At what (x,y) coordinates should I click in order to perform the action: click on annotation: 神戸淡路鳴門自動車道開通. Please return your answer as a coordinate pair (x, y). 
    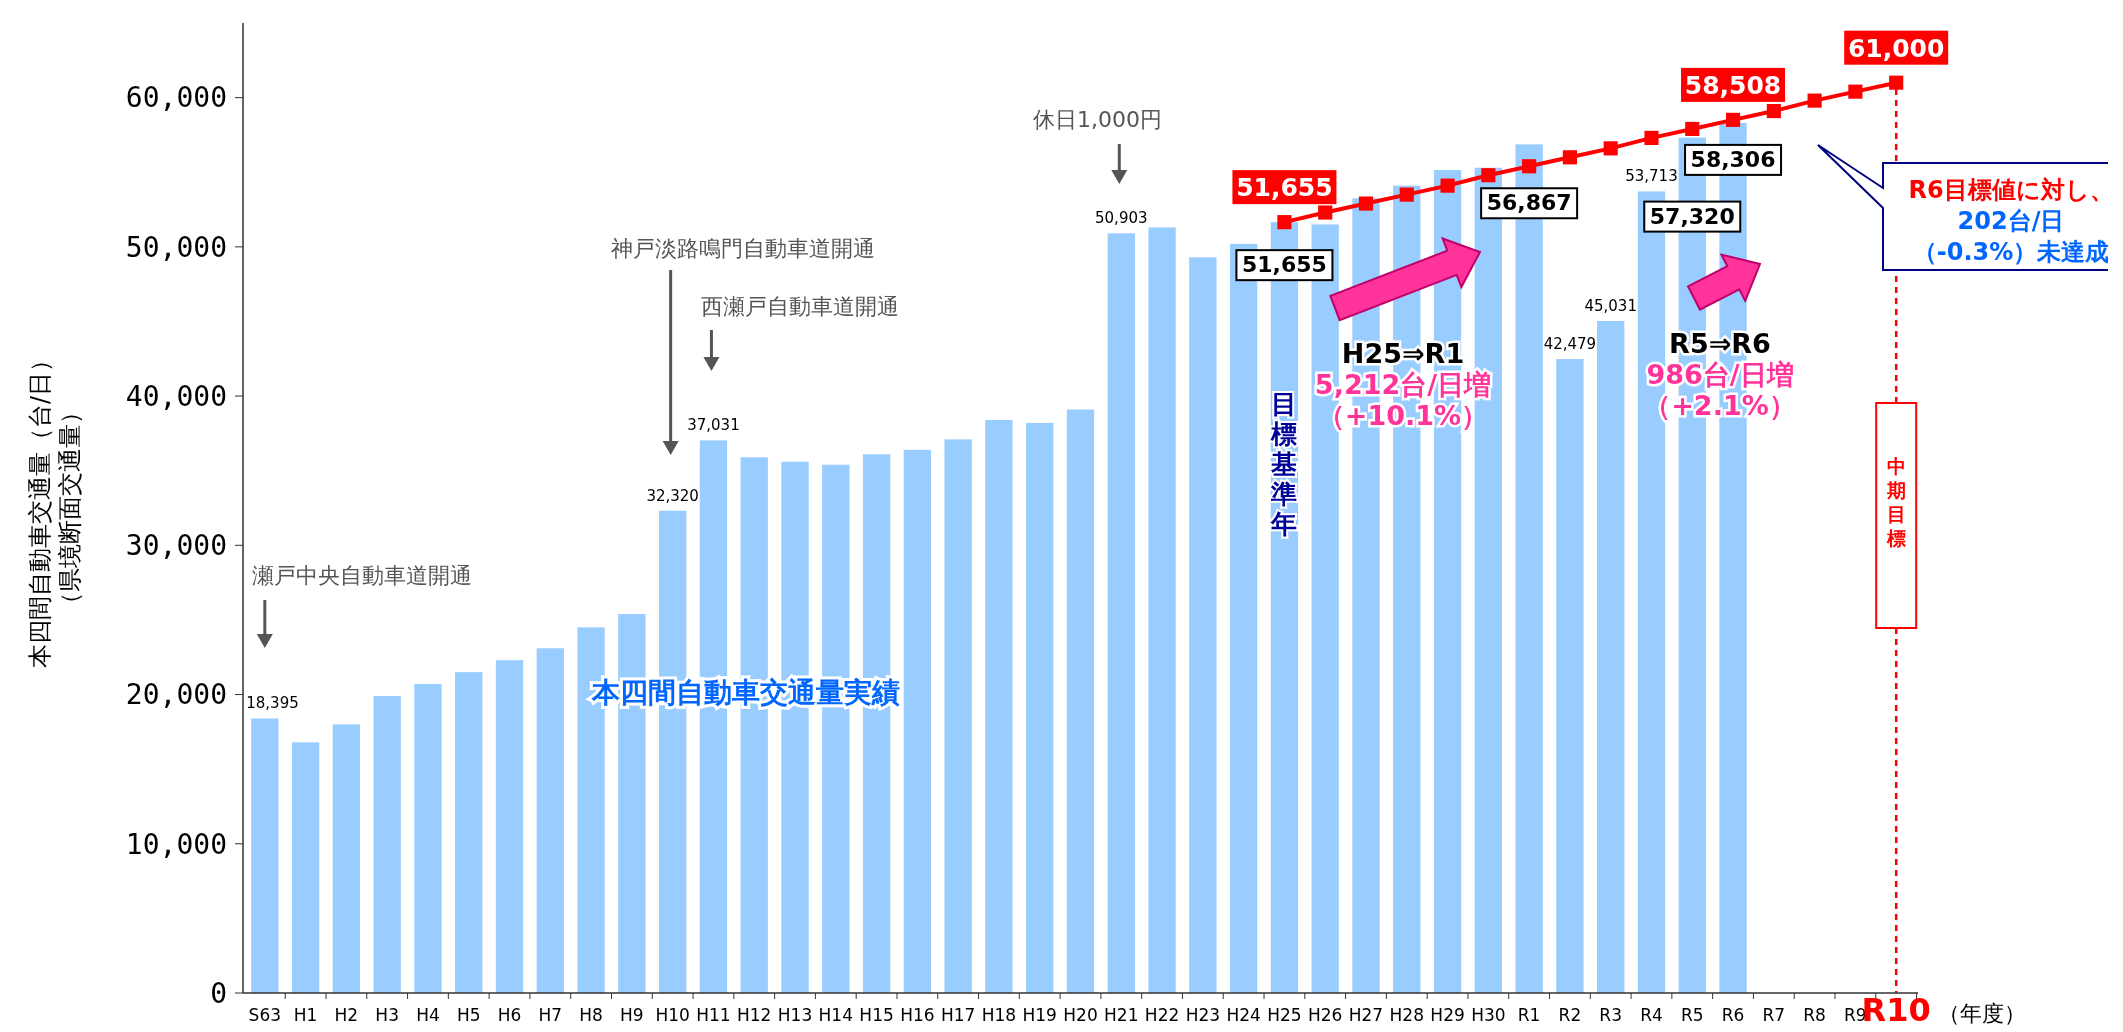
    Looking at the image, I should click on (743, 248).